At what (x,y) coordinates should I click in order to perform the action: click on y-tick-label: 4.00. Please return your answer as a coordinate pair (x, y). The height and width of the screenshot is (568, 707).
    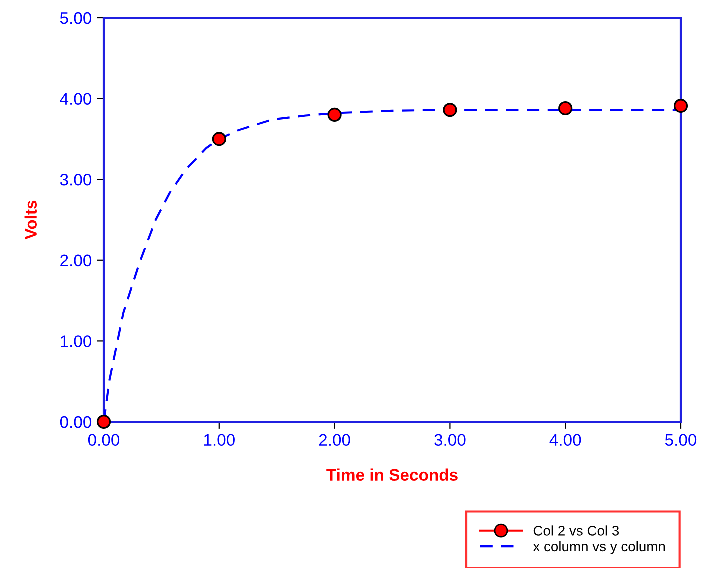
    Looking at the image, I should click on (76, 99).